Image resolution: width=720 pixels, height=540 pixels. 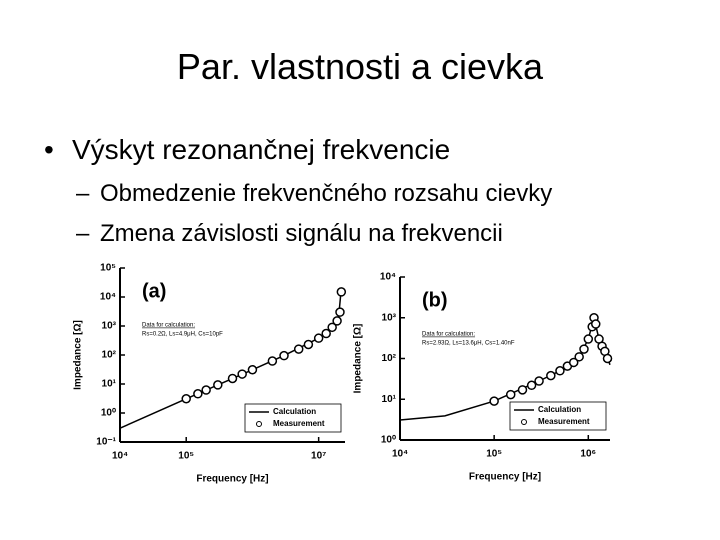 What do you see at coordinates (154, 291) in the screenshot?
I see `panel-label: (a)` at bounding box center [154, 291].